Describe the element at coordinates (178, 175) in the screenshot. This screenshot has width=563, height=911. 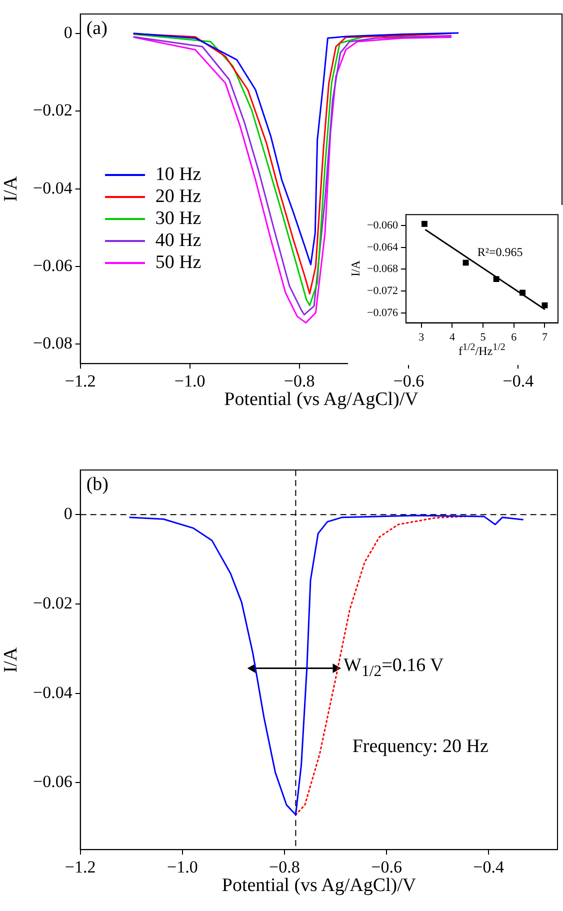
I see `legend-label: 10 Hz` at that location.